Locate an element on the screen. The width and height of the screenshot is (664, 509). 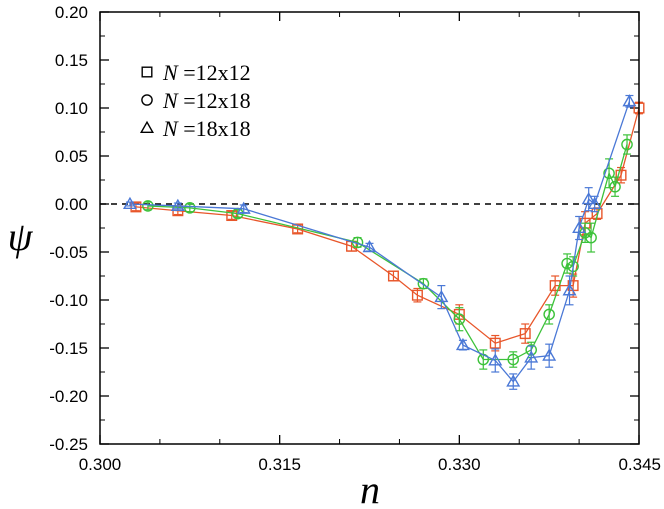
x-tick-label: 0.345 is located at coordinates (639, 464).